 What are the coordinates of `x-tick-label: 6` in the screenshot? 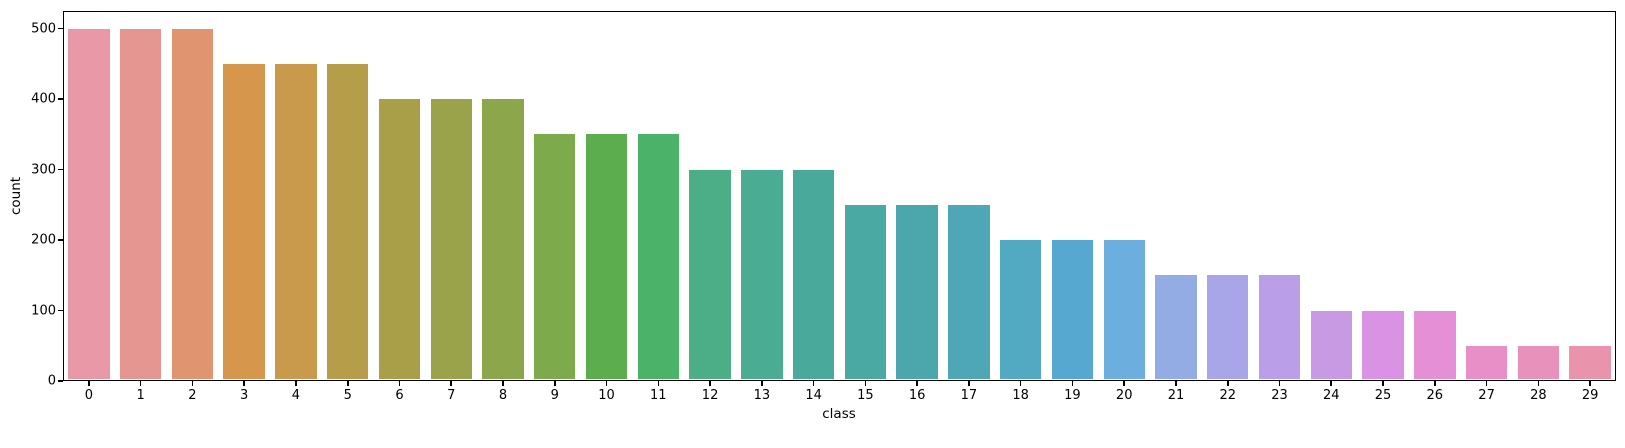 It's located at (399, 395).